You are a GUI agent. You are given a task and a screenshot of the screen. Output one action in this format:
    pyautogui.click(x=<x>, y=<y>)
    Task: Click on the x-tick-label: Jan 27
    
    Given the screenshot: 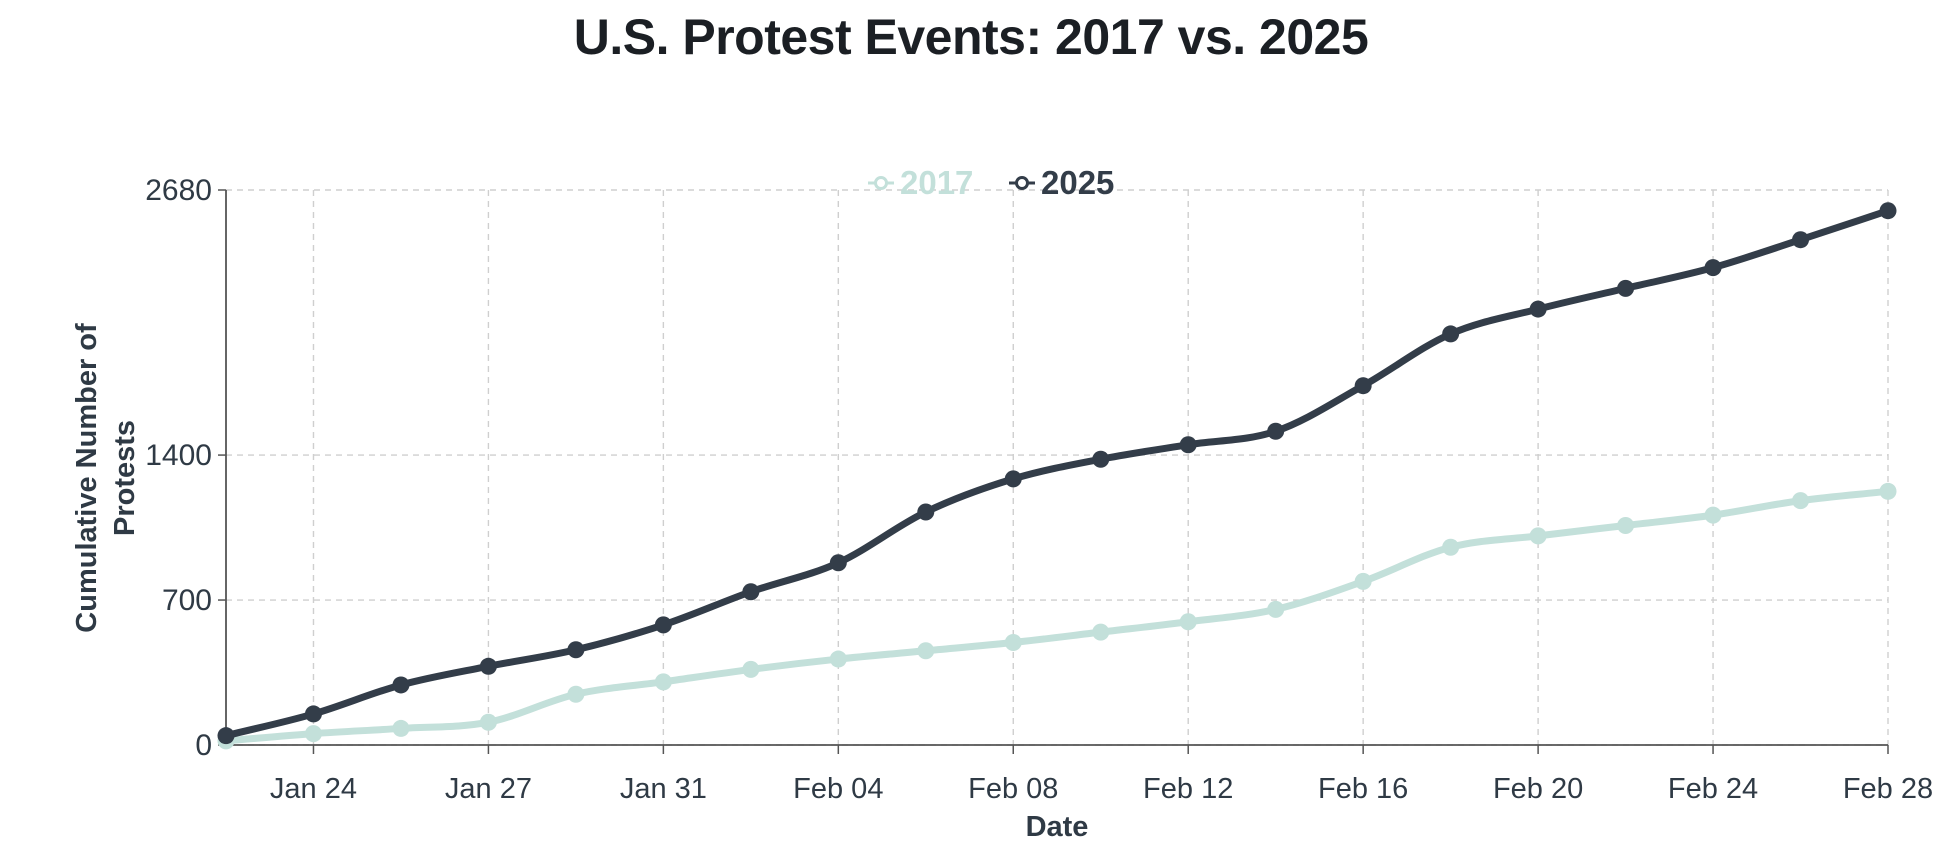 What is the action you would take?
    pyautogui.click(x=488, y=789)
    